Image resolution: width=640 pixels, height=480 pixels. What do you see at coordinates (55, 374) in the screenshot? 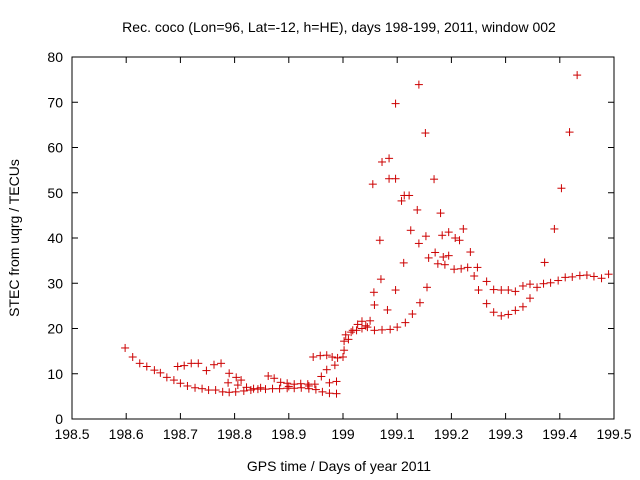
I see `y-tick-label: 10` at bounding box center [55, 374].